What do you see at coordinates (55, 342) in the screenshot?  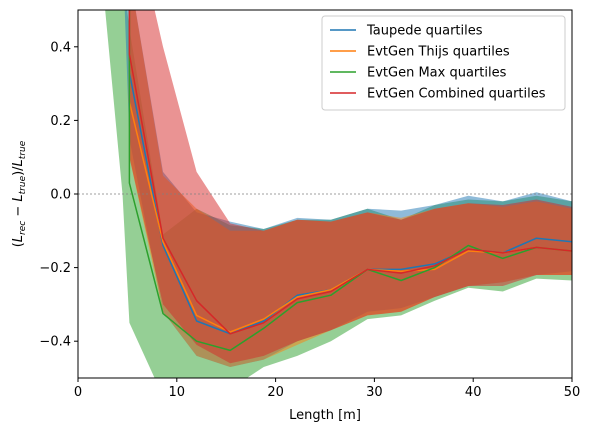 I see `y-tick-label: −0.4` at bounding box center [55, 342].